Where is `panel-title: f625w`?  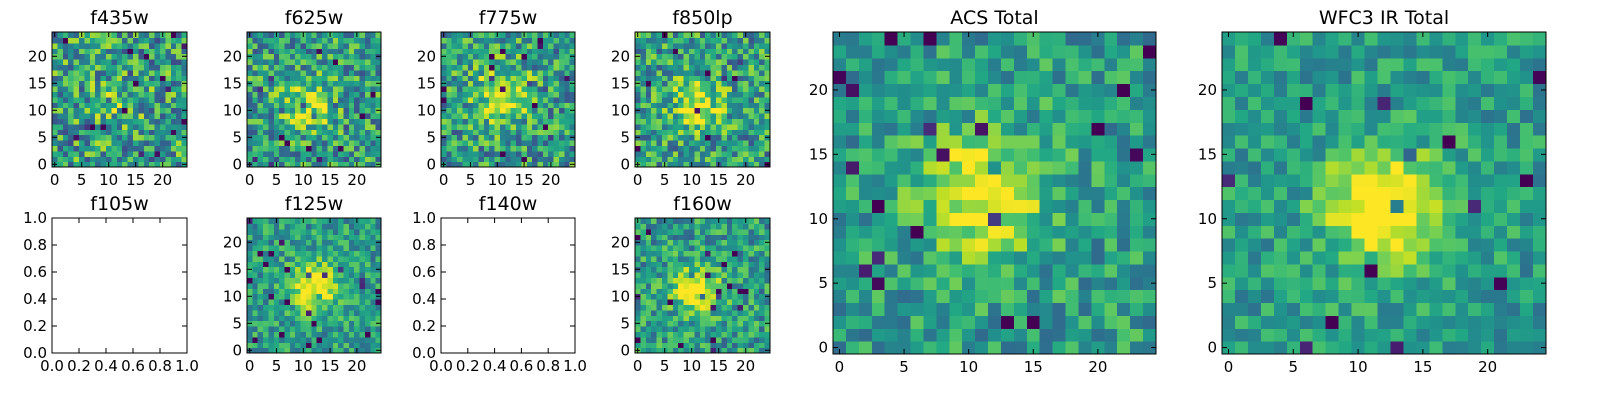 panel-title: f625w is located at coordinates (314, 18).